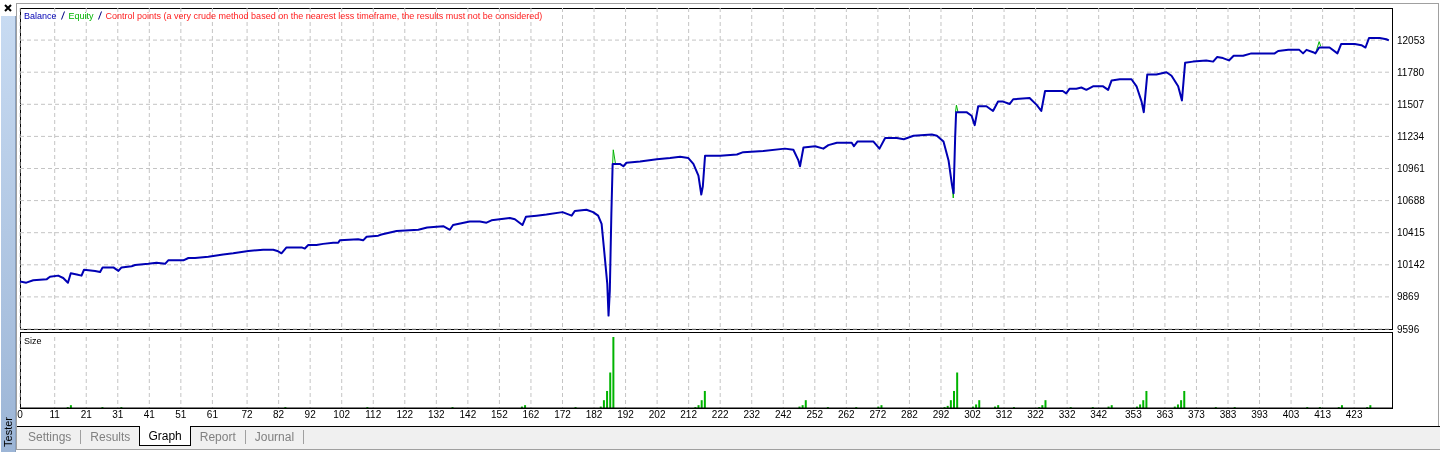  I want to click on y-tick-label: 10688, so click(1411, 201).